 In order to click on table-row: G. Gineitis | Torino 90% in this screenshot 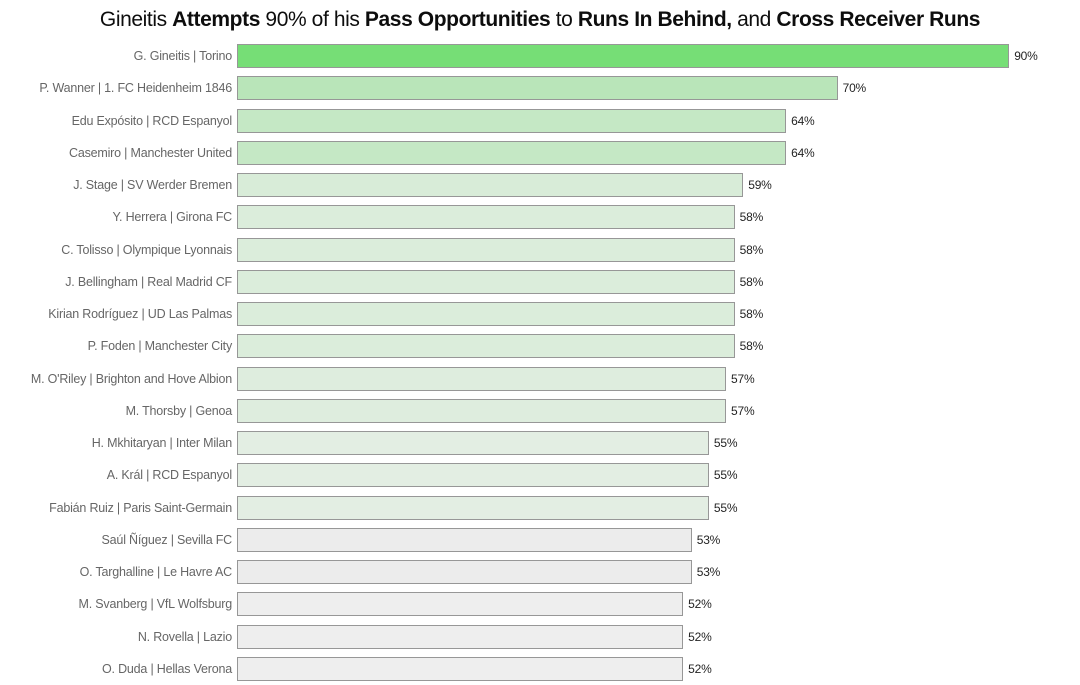, I will do `click(540, 56)`.